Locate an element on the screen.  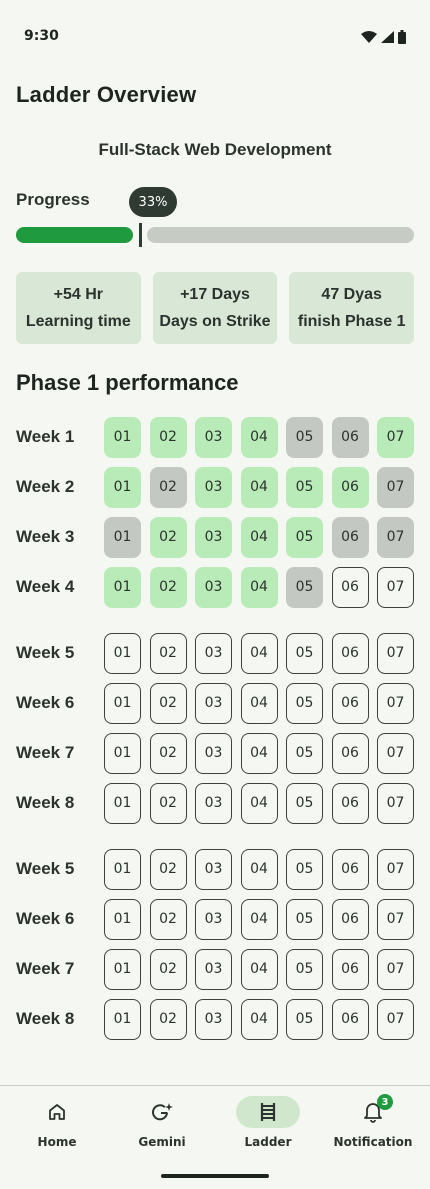
nav-item-ladder: Ladder is located at coordinates (268, 1128).